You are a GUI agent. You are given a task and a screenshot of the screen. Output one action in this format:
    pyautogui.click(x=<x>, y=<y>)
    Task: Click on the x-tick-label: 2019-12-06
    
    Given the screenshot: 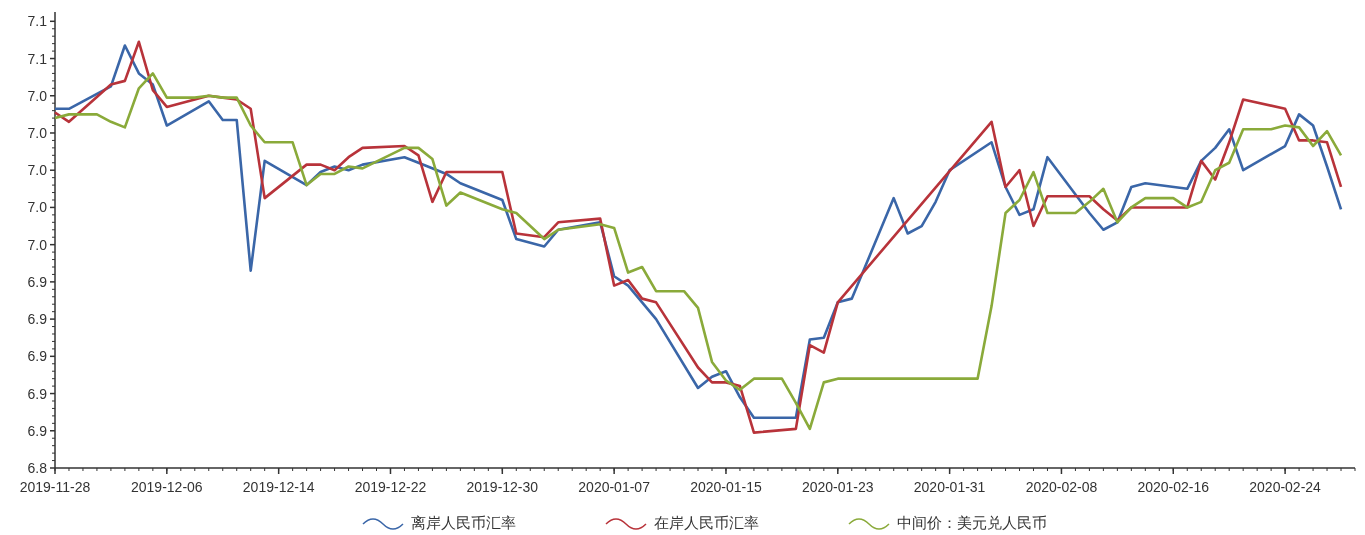 What is the action you would take?
    pyautogui.click(x=167, y=487)
    